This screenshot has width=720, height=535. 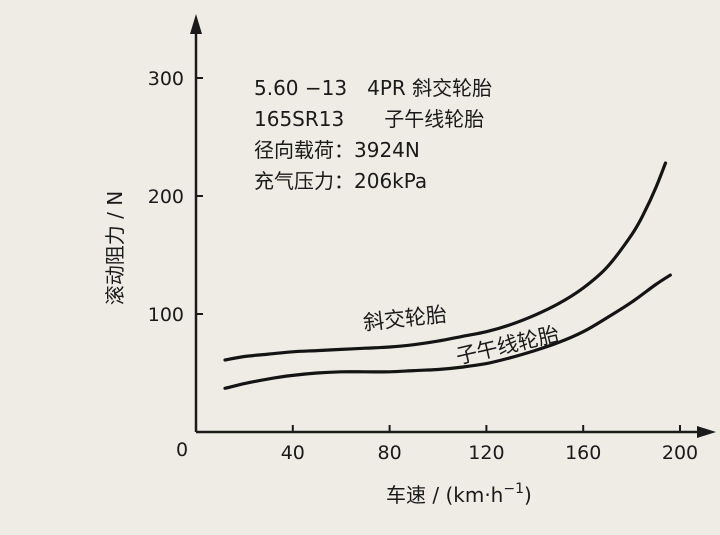 I want to click on radial-tire-curve, so click(x=447, y=331).